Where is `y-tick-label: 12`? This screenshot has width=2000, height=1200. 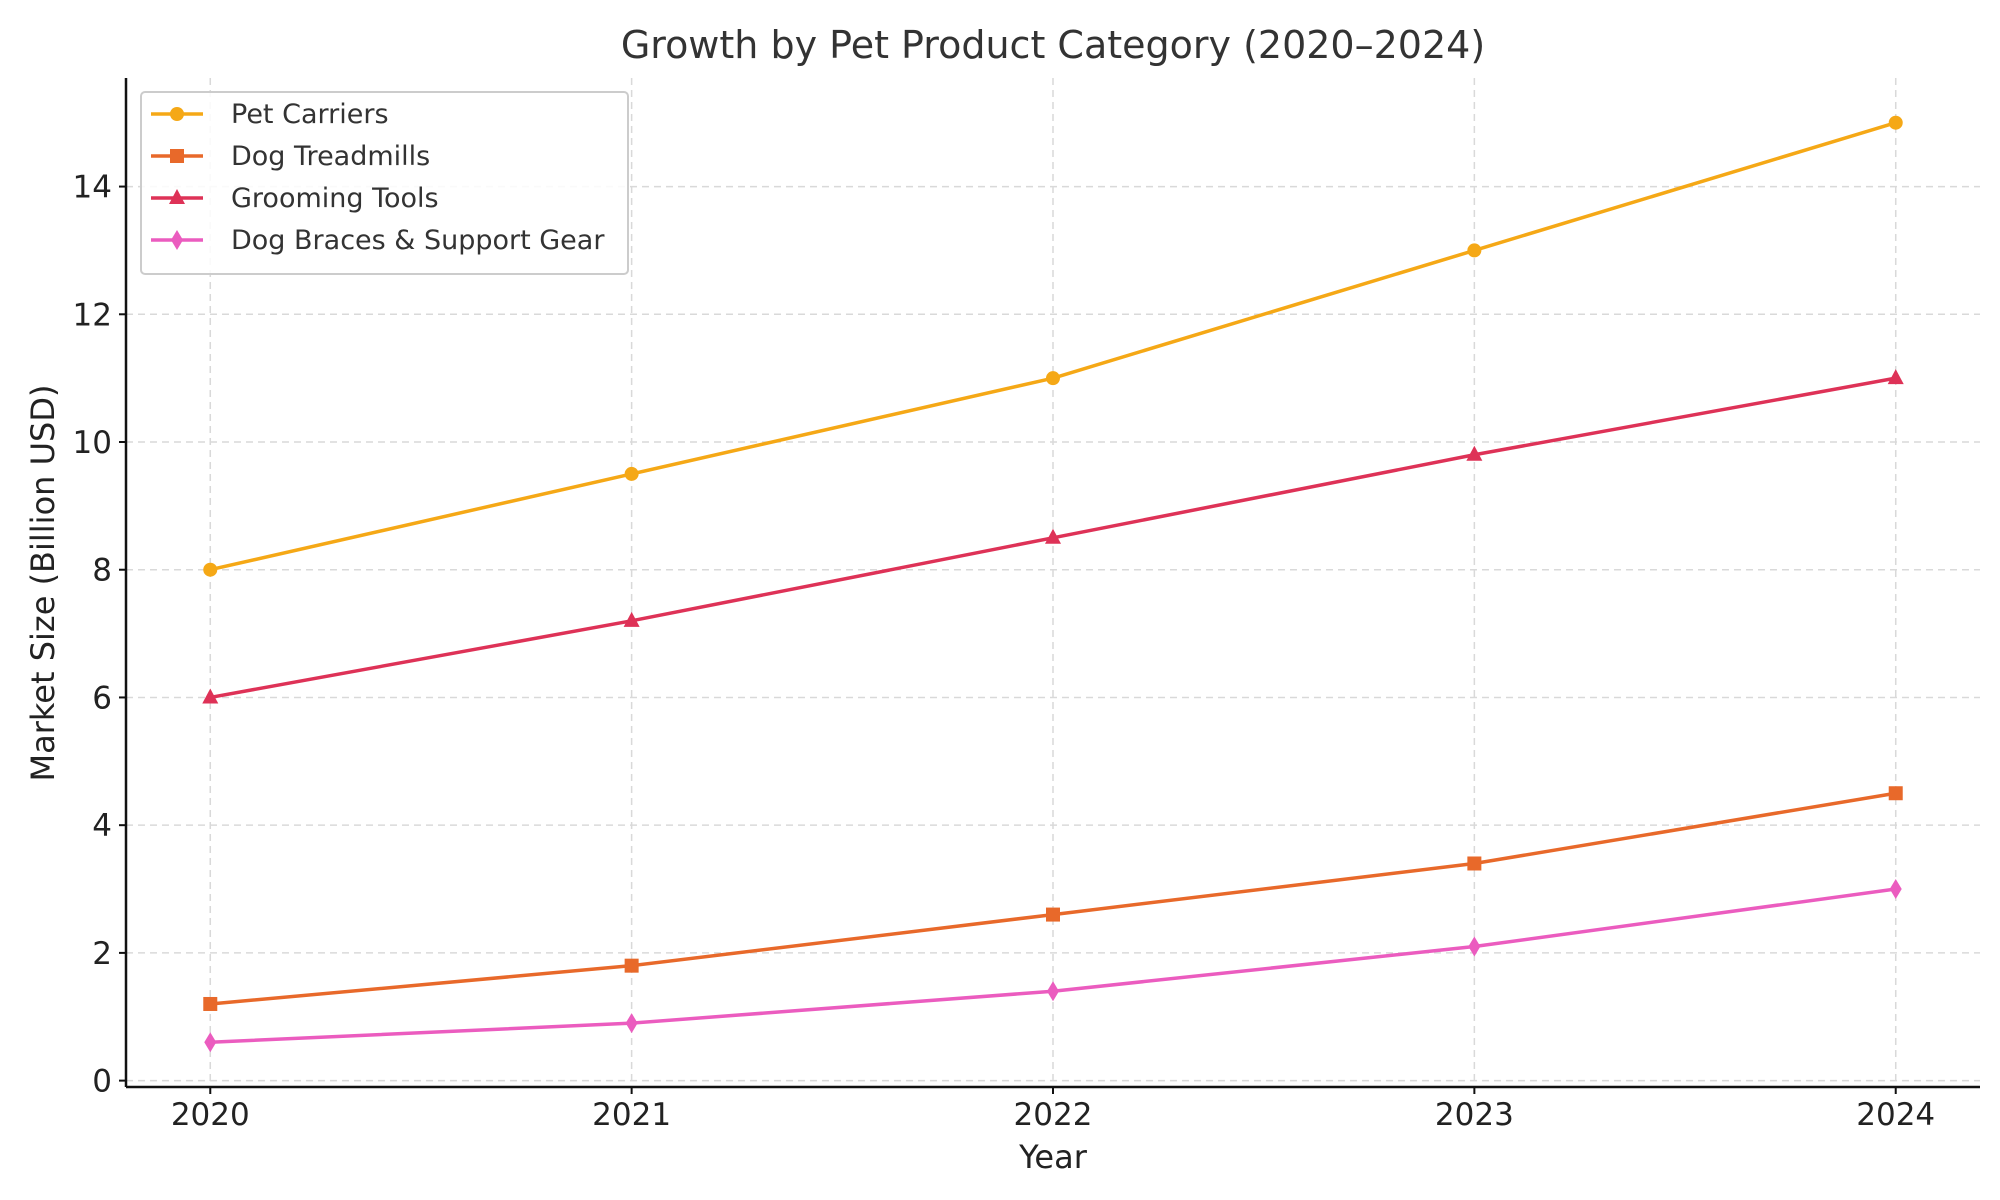 y-tick-label: 12 is located at coordinates (92, 315).